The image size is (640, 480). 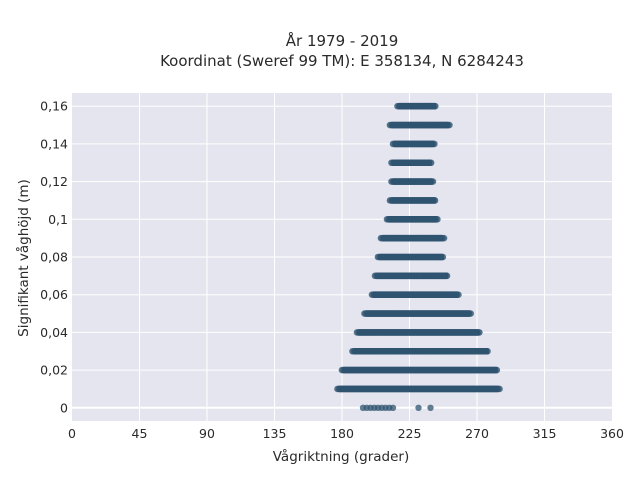 I want to click on y-tick-label: 0,06, so click(x=54, y=294).